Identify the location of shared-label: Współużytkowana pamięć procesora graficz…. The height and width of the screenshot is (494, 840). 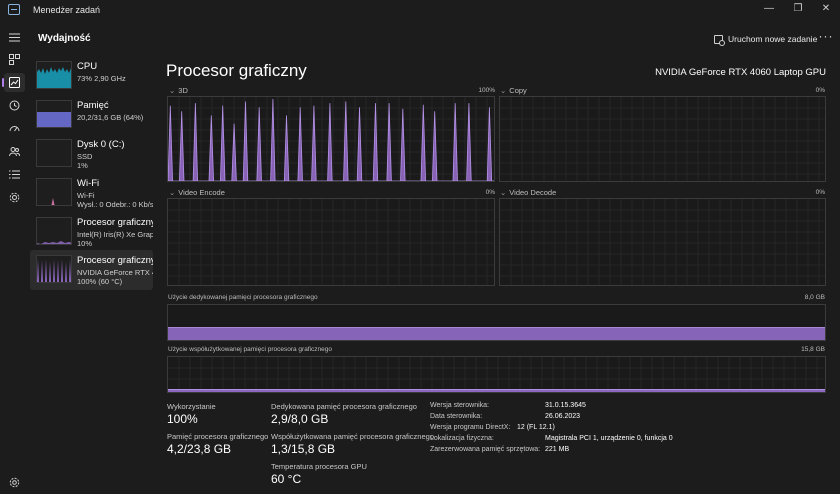
(352, 436).